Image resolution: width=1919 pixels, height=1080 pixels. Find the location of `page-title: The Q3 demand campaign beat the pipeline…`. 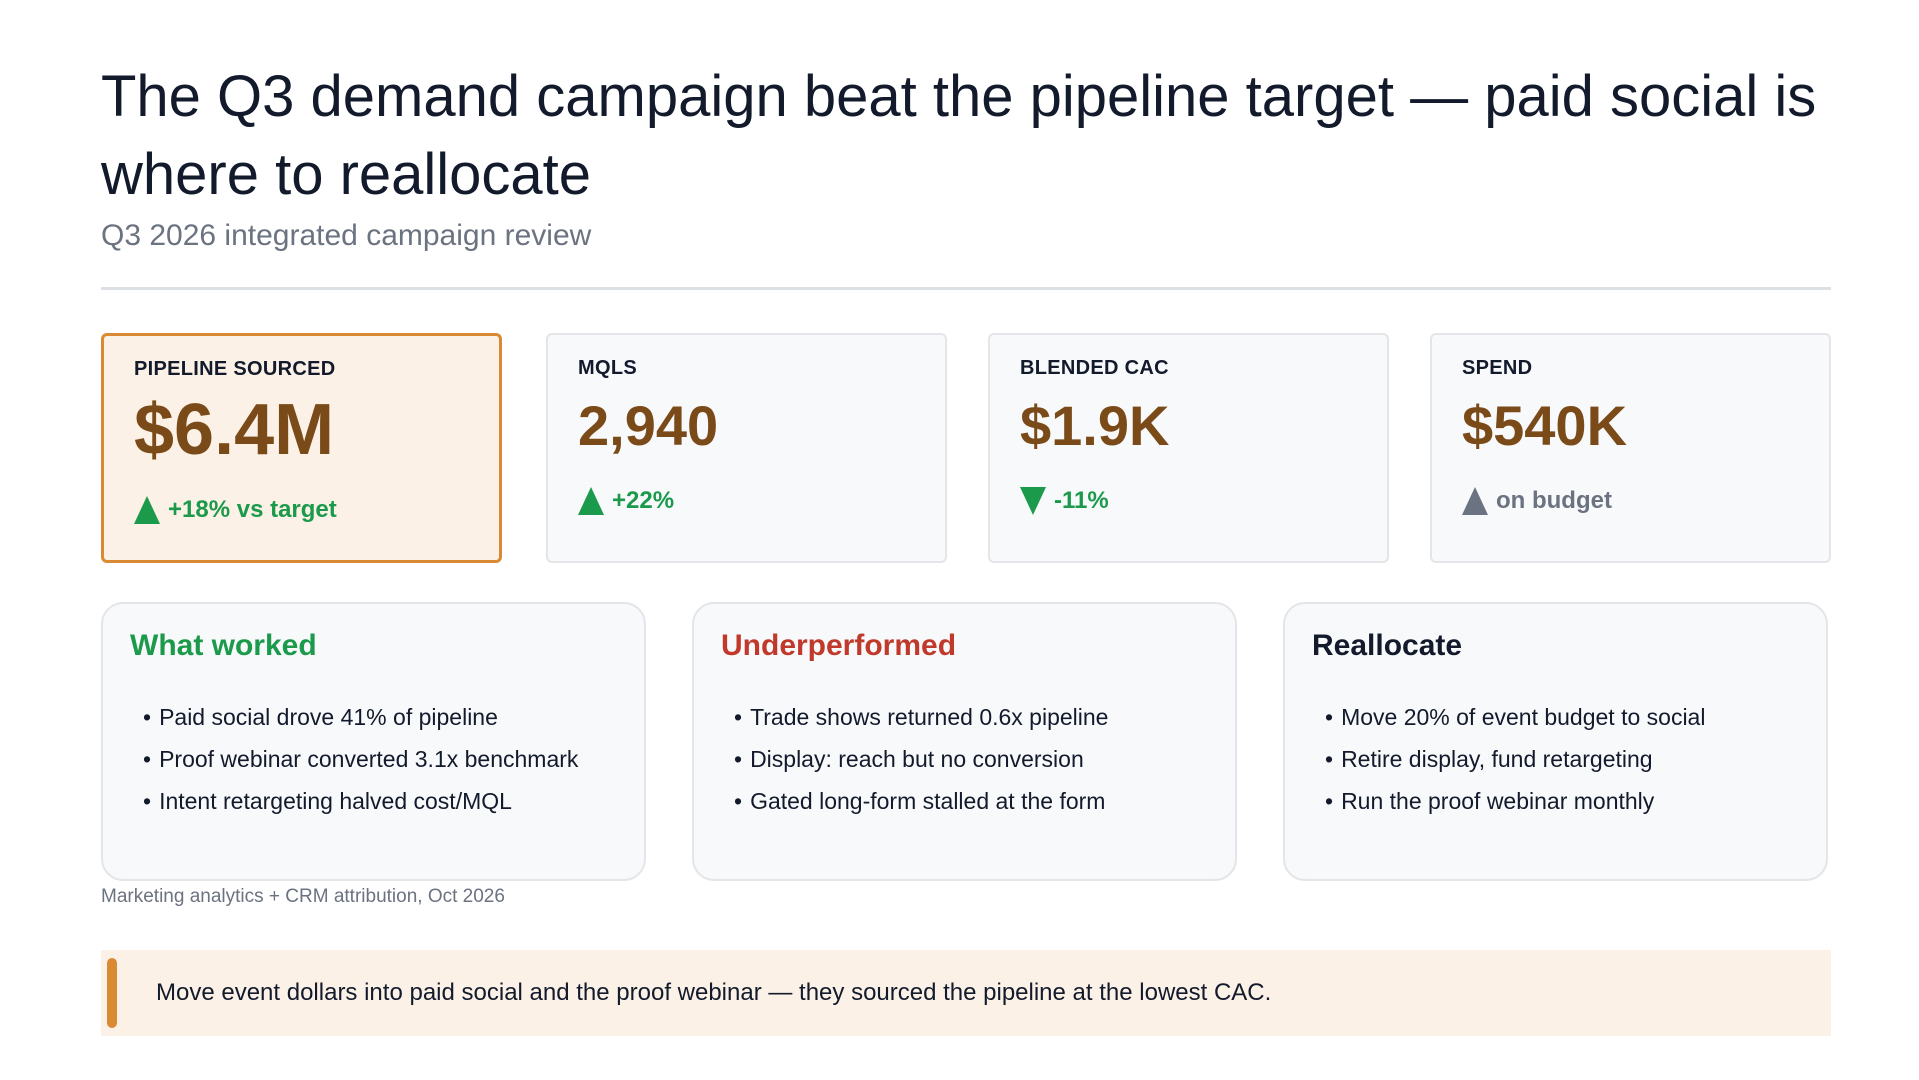

page-title: The Q3 demand campaign beat the pipeline… is located at coordinates (959, 135).